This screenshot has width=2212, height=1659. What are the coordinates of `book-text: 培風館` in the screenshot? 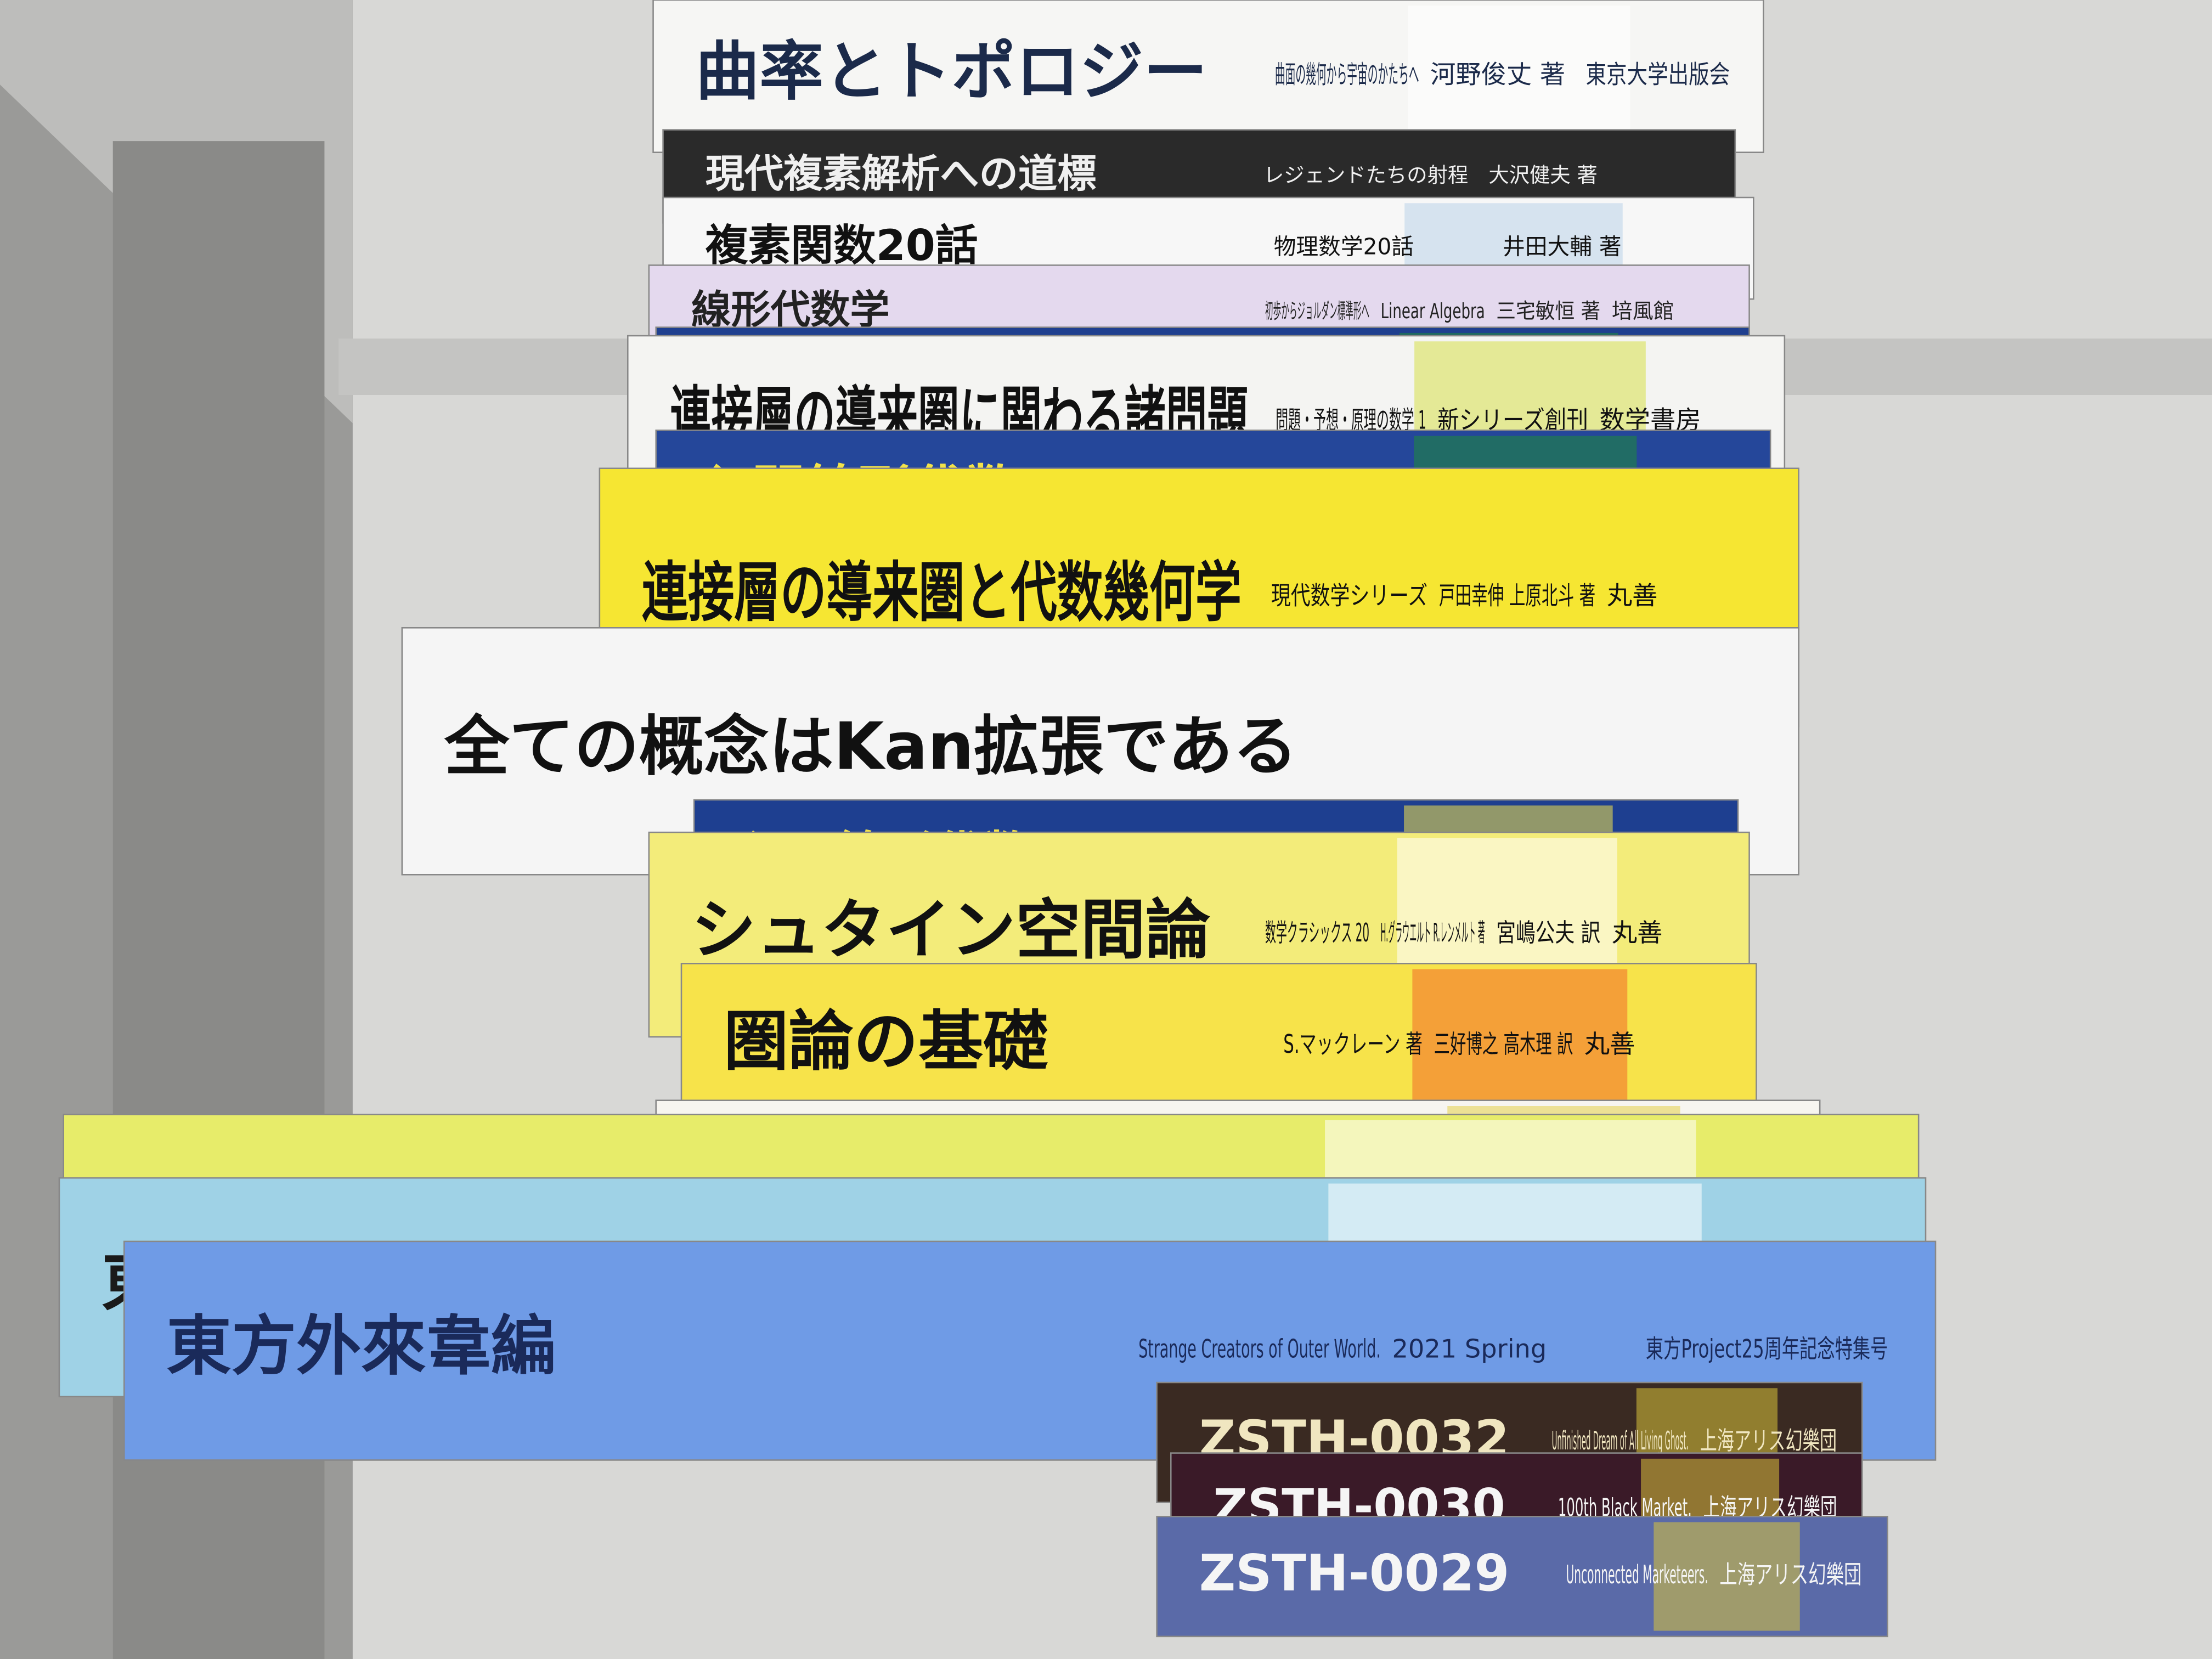 It's located at (1643, 311).